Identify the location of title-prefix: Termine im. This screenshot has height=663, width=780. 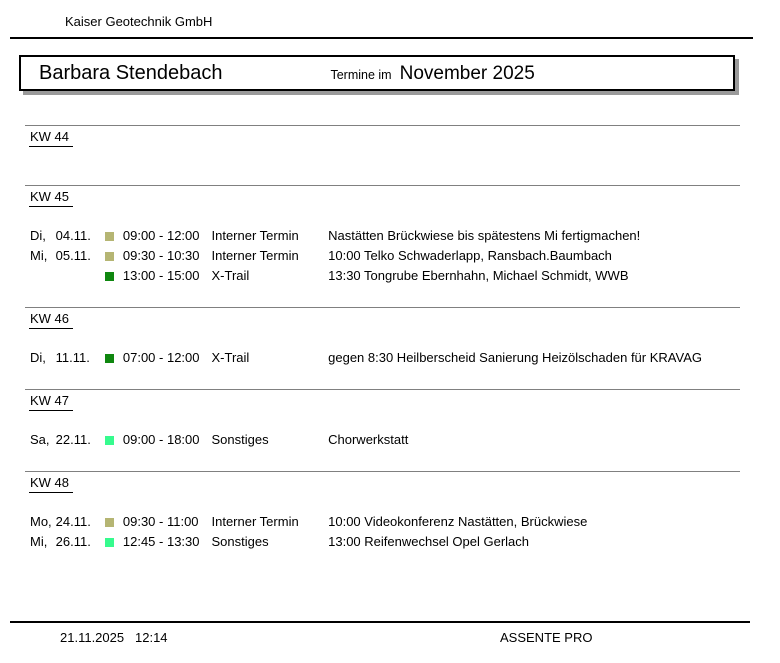
(361, 75).